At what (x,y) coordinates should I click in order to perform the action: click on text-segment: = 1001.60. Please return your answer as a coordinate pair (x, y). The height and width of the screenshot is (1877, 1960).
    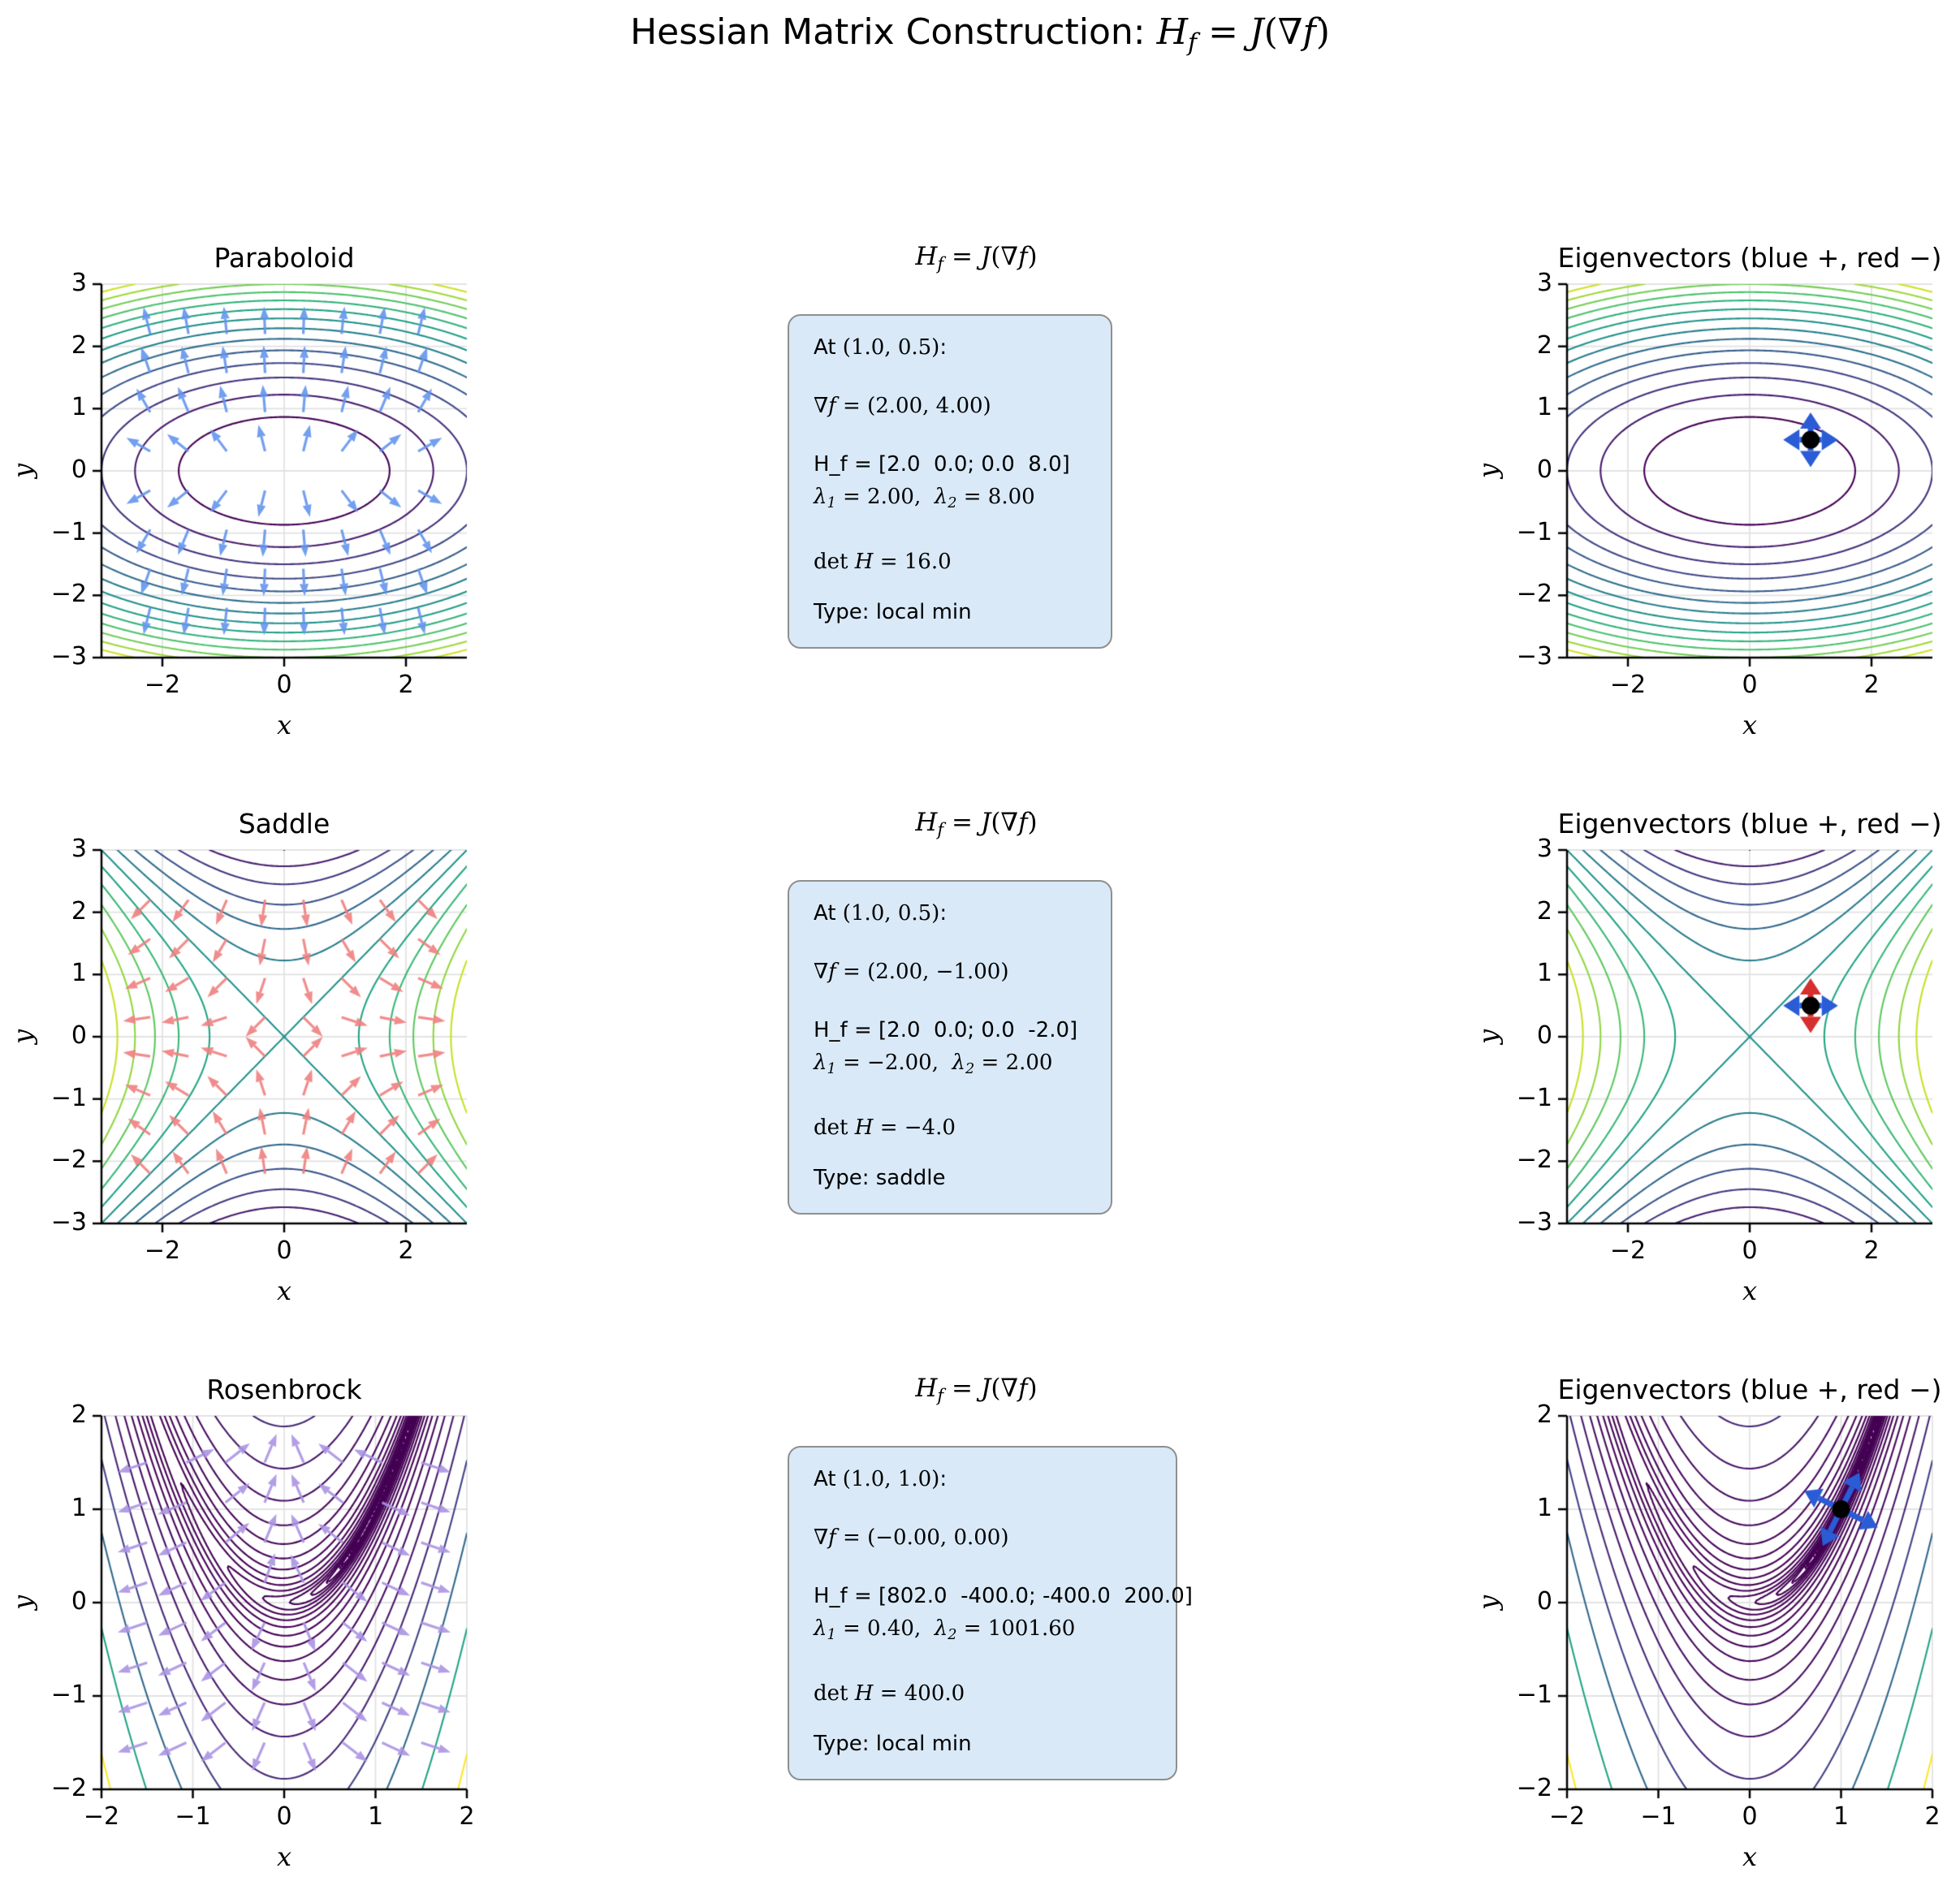
    Looking at the image, I should click on (1016, 1628).